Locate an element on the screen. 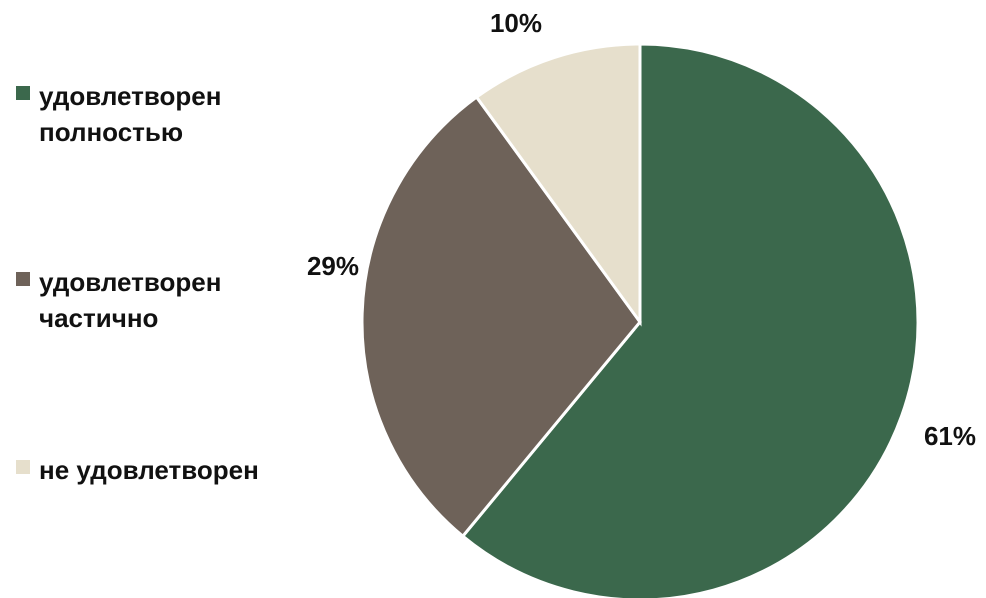  legend-item: удовлетворен полностью is located at coordinates (141, 114).